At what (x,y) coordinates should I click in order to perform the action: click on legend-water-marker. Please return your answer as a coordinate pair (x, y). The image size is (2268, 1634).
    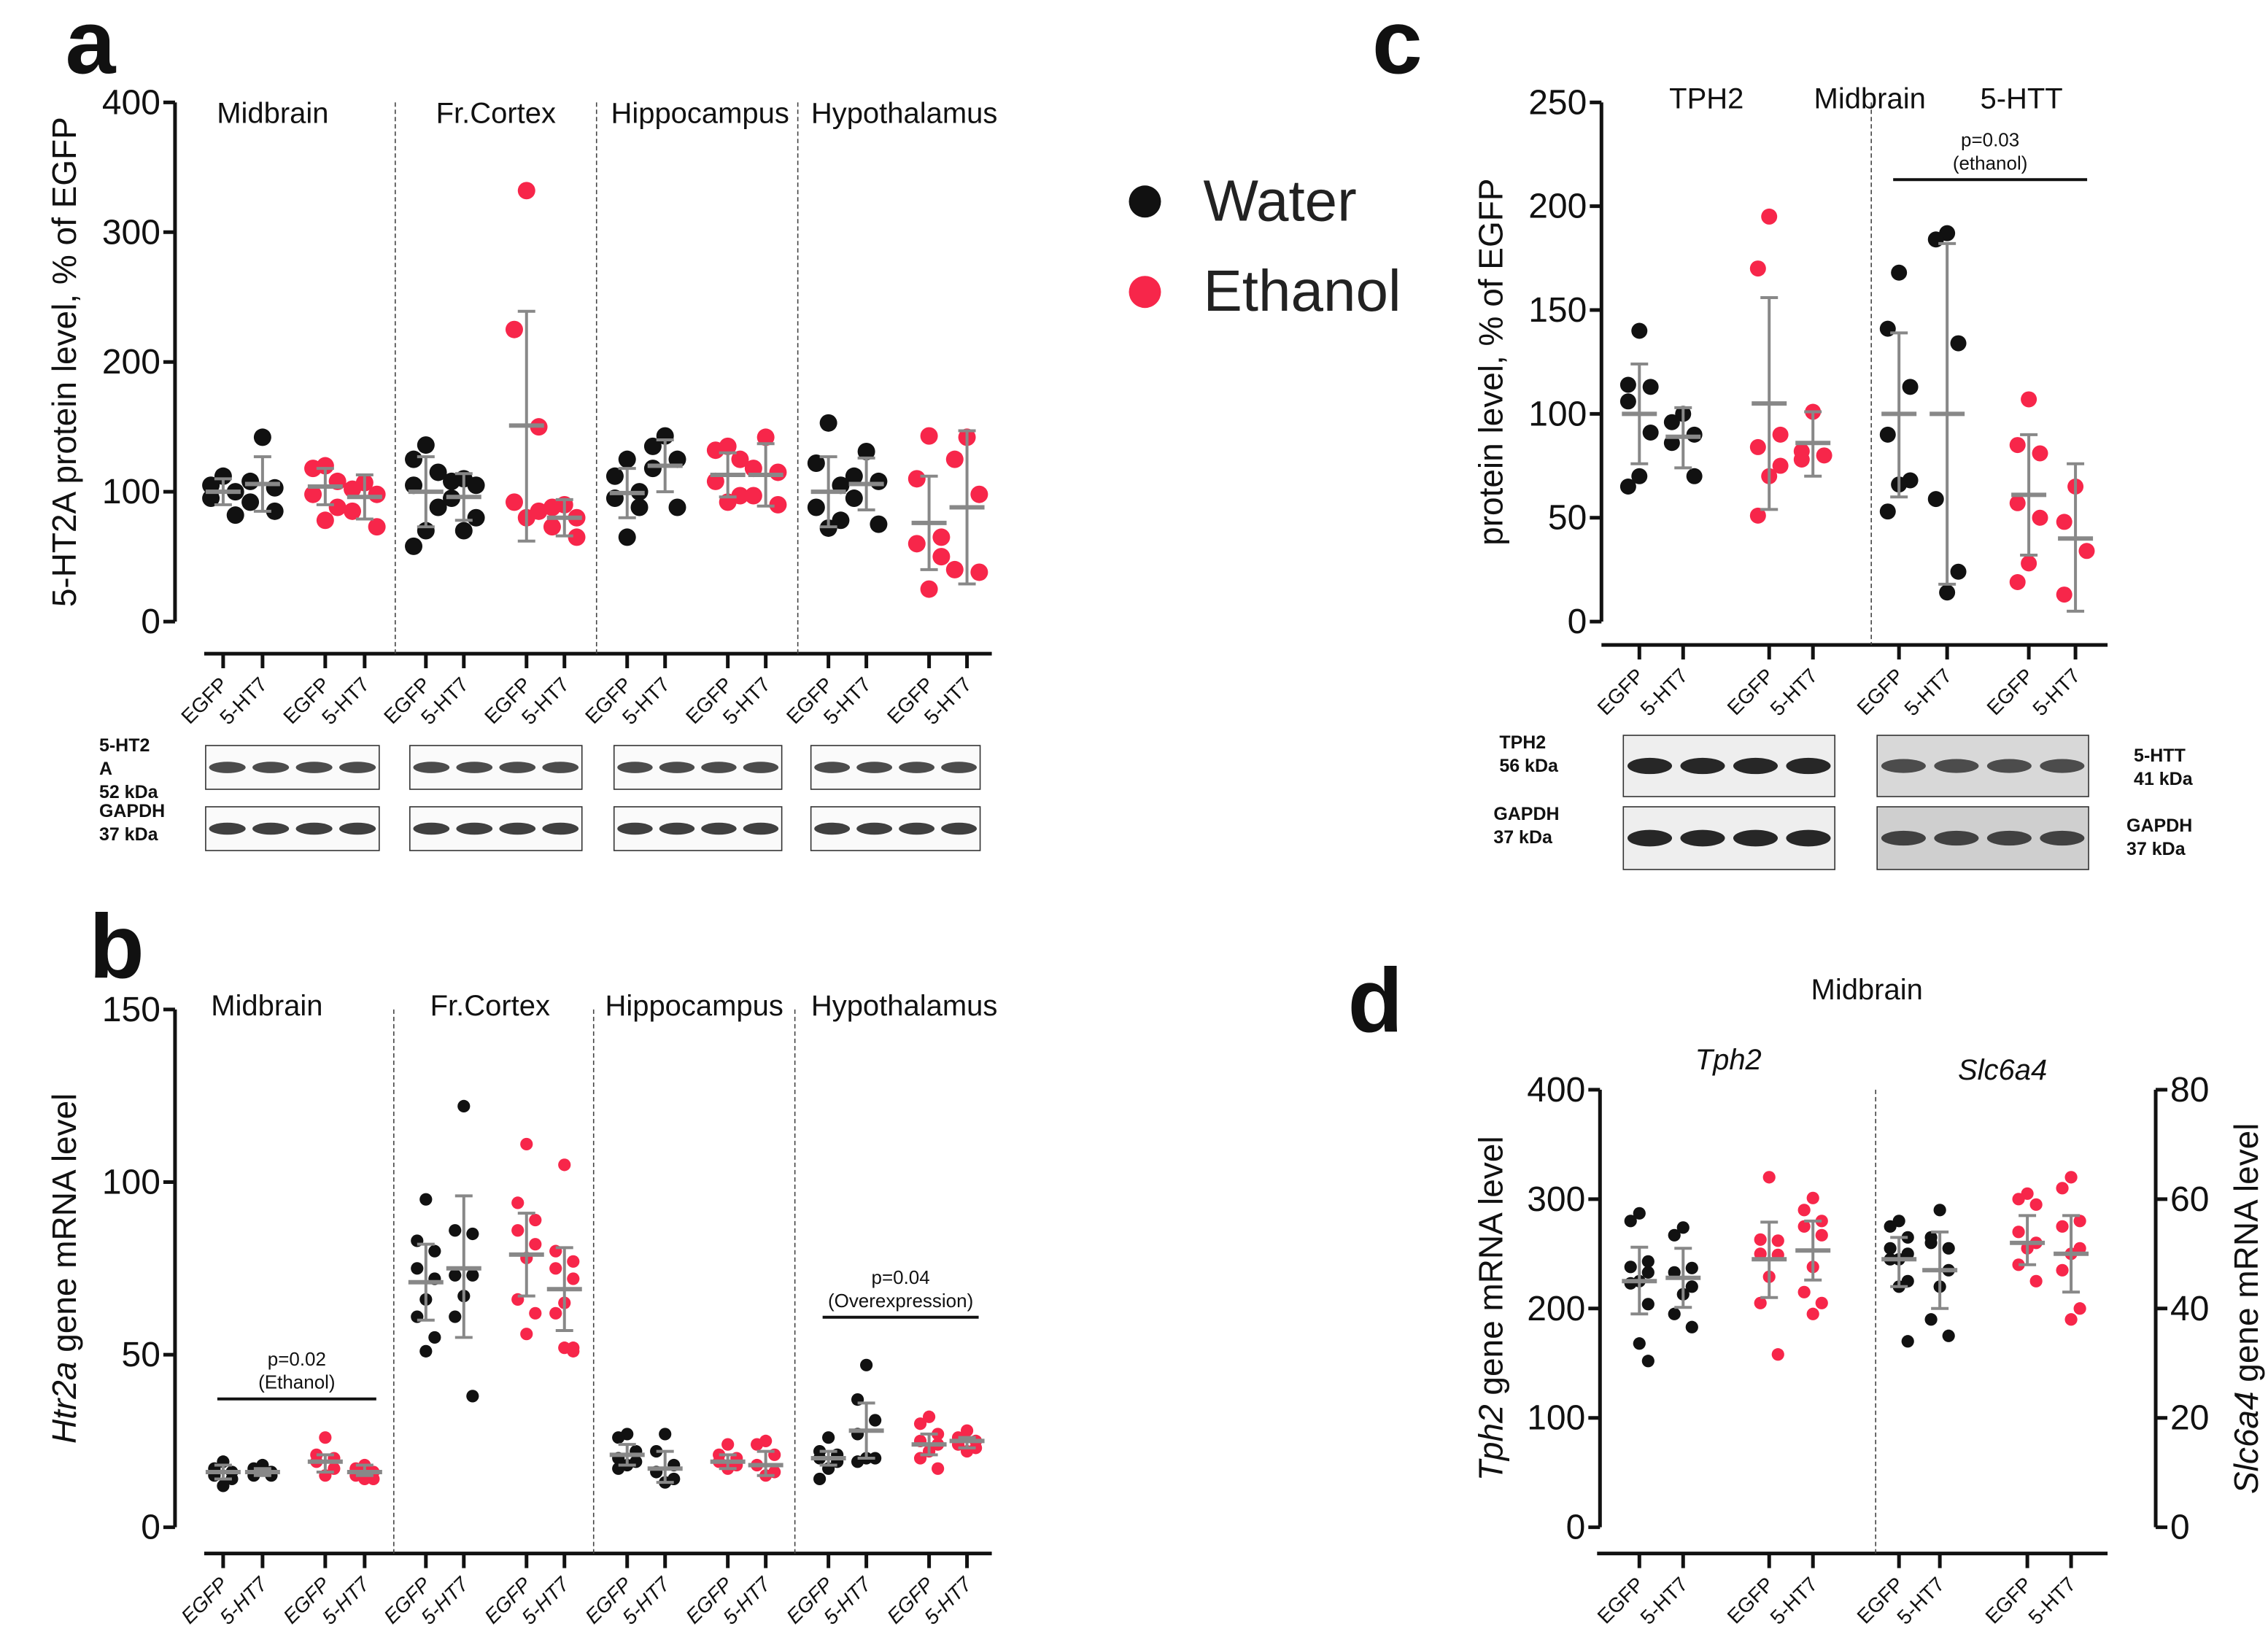
    Looking at the image, I should click on (1145, 201).